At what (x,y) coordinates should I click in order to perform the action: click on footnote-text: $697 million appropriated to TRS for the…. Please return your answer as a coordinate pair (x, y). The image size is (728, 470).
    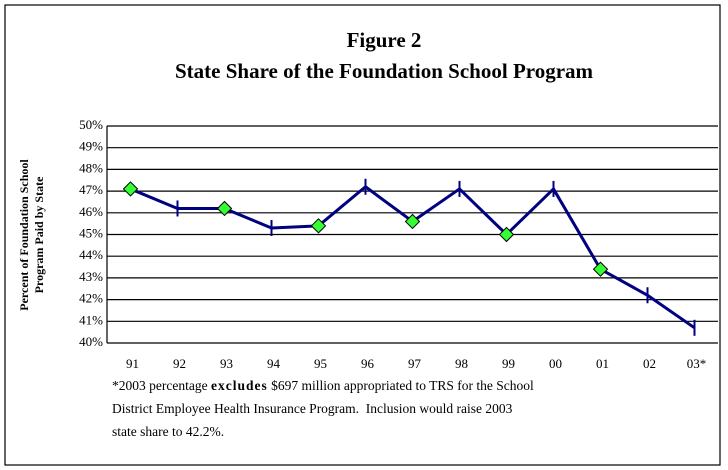
    Looking at the image, I should click on (400, 385).